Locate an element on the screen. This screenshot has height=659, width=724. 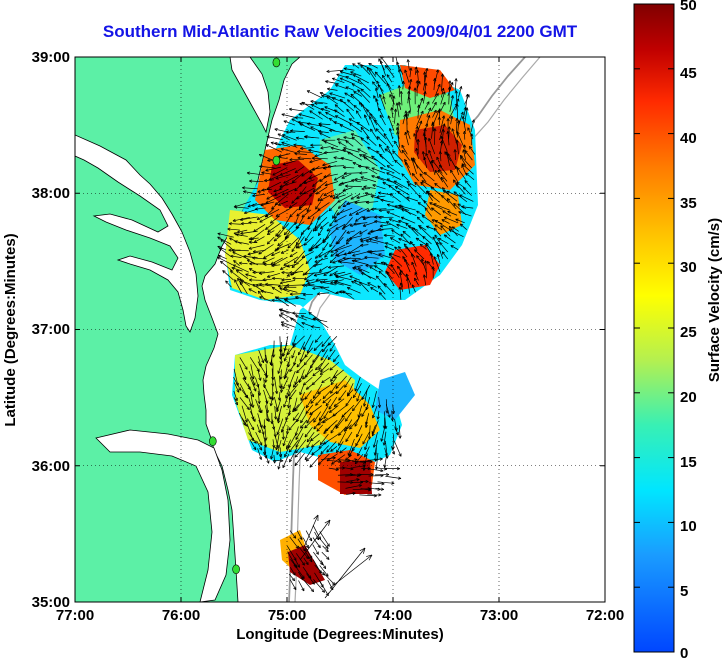
velocity-patch is located at coordinates (340, 414).